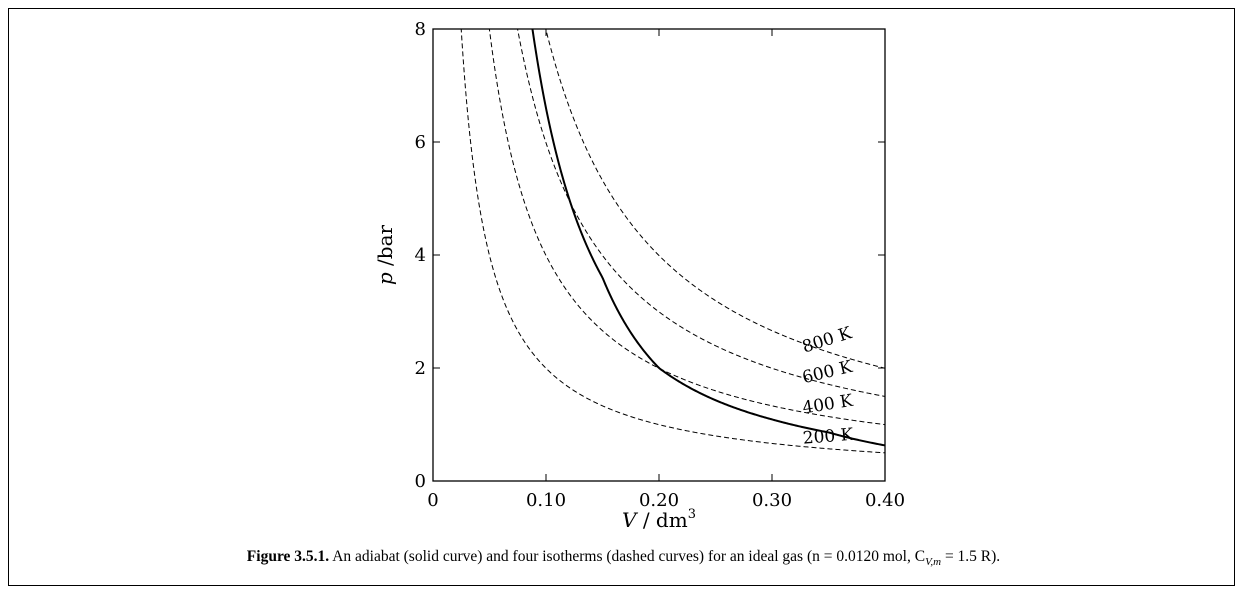 This screenshot has width=1247, height=598. I want to click on y-axis-label: p /bar, so click(385, 254).